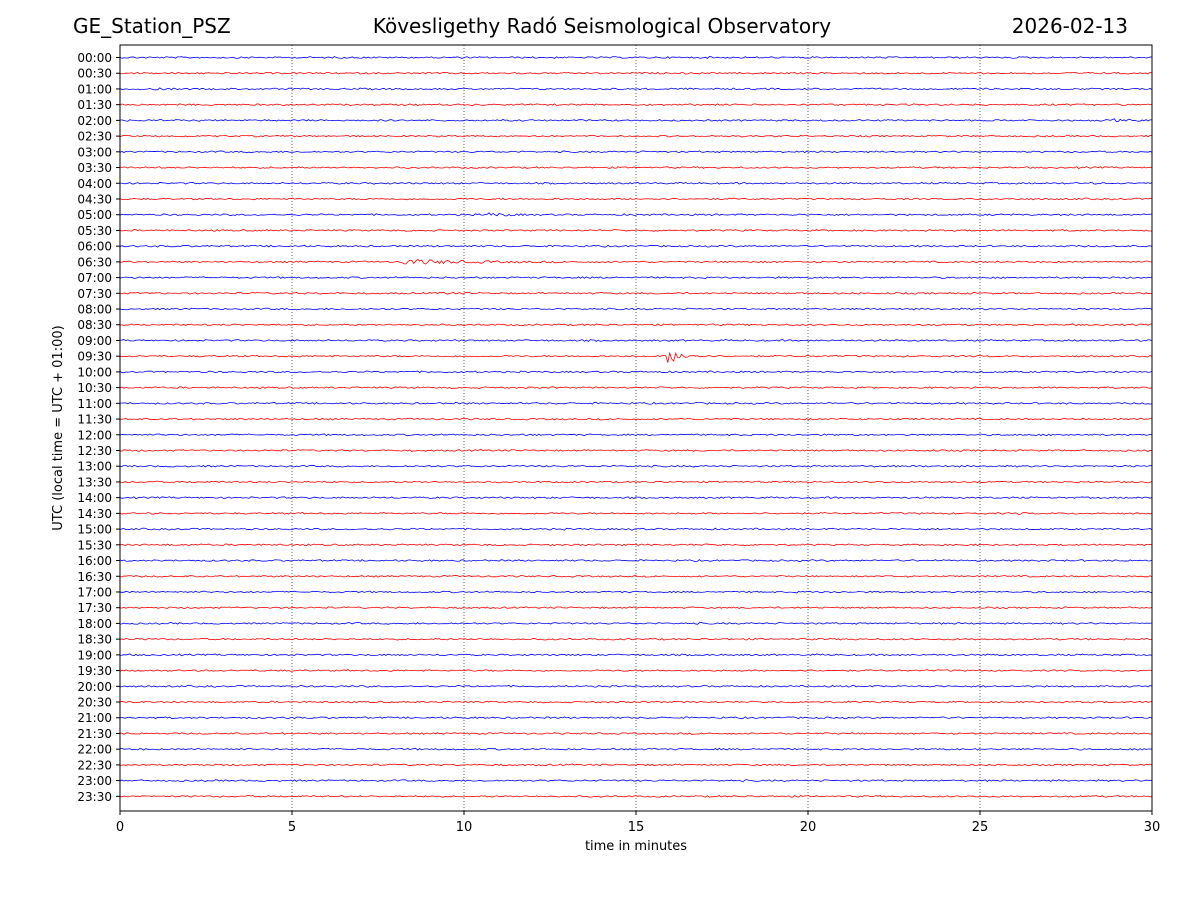 The image size is (1200, 900). I want to click on y-tick-label-1330: 13:30, so click(94, 482).